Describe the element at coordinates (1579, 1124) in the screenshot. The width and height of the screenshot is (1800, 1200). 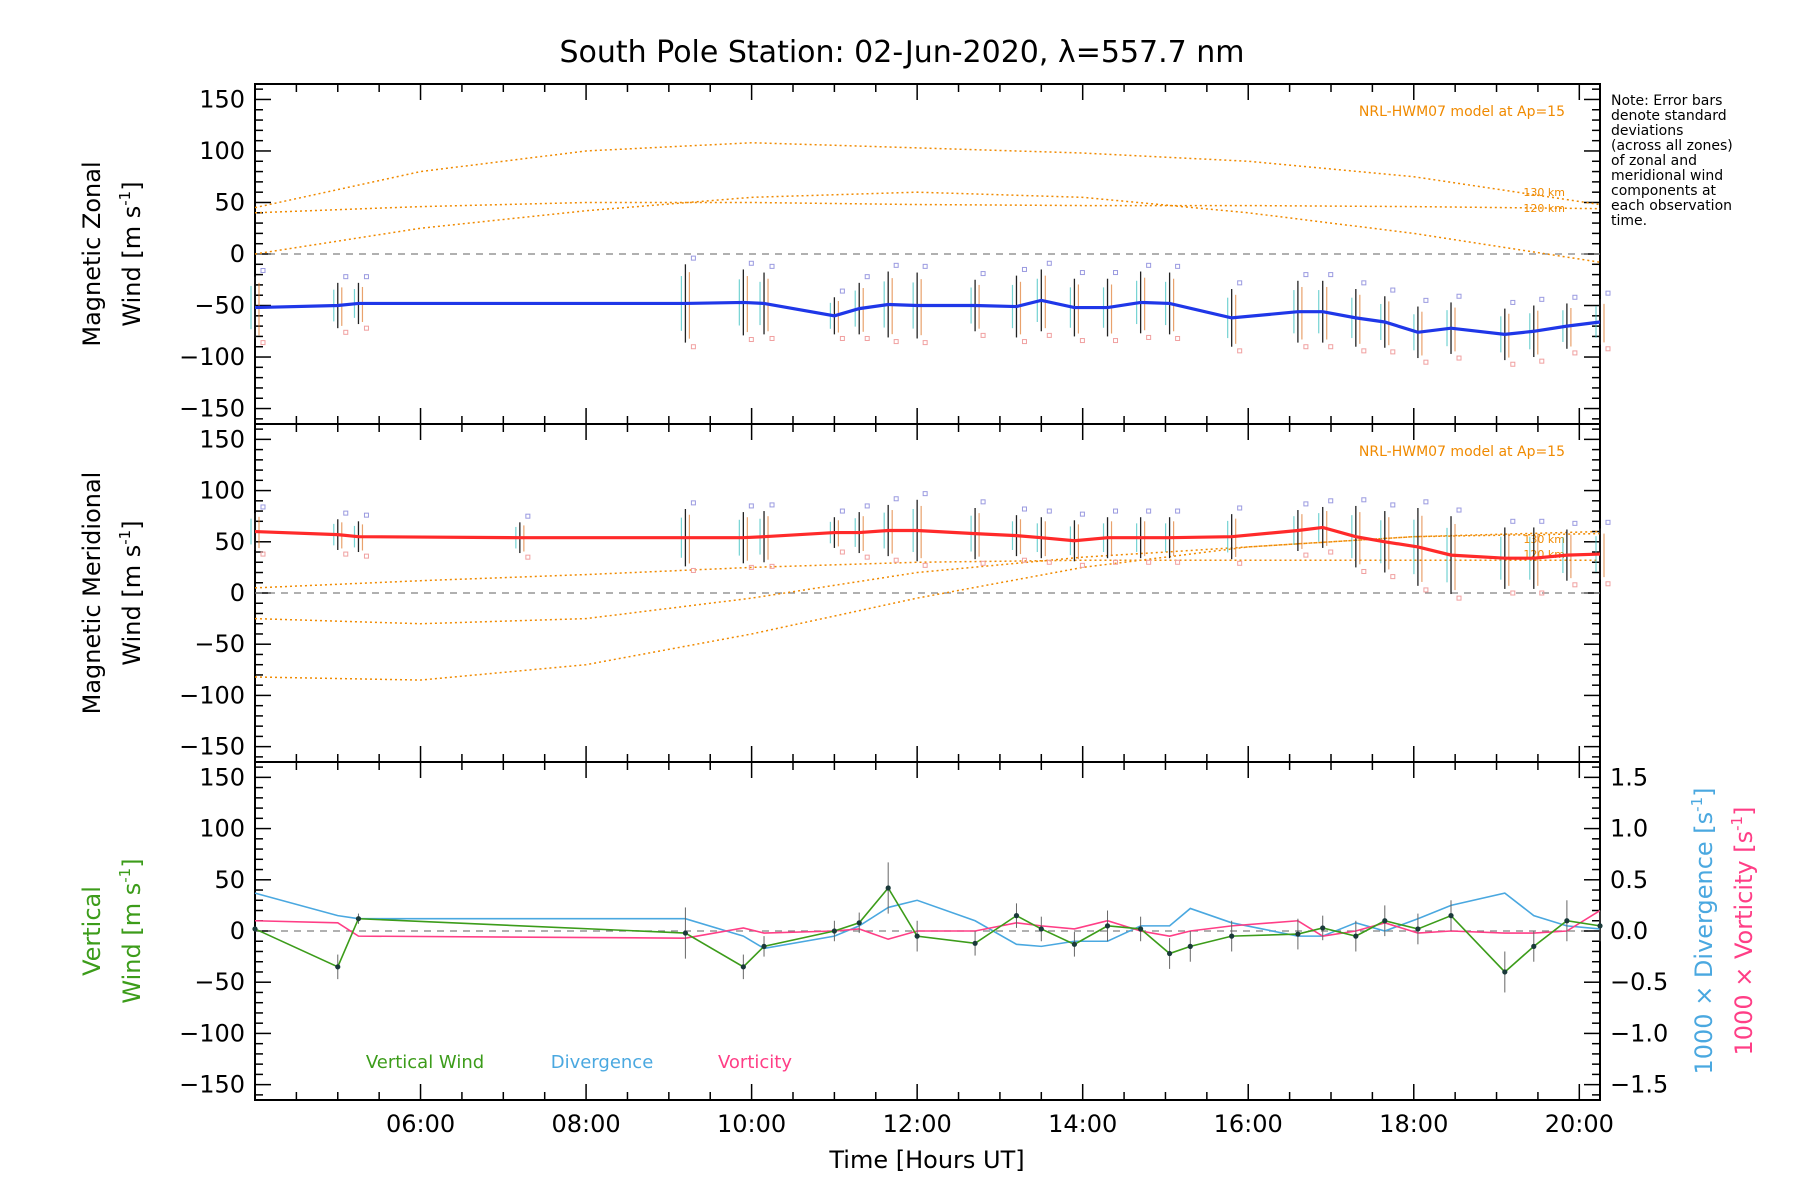
I see `x-tick-label: 20:00` at that location.